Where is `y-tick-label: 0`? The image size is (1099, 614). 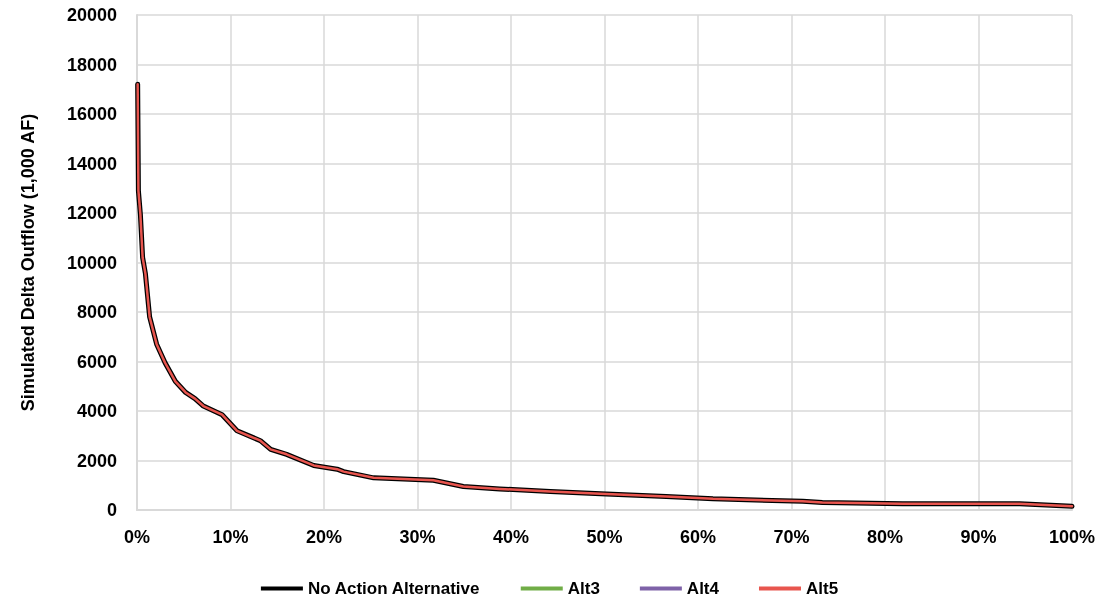 y-tick-label: 0 is located at coordinates (111, 510).